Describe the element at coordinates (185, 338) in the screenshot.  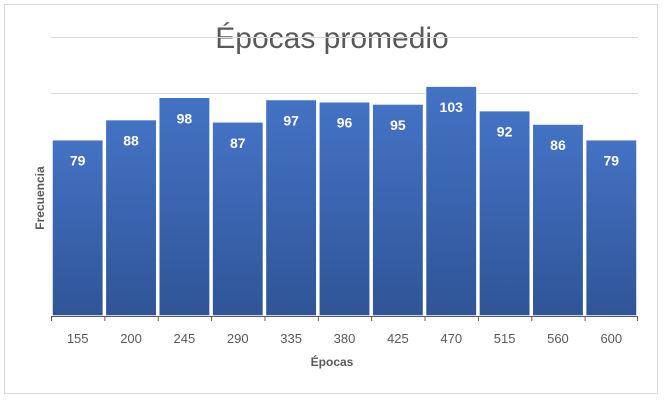
I see `x-tick-label: 245` at that location.